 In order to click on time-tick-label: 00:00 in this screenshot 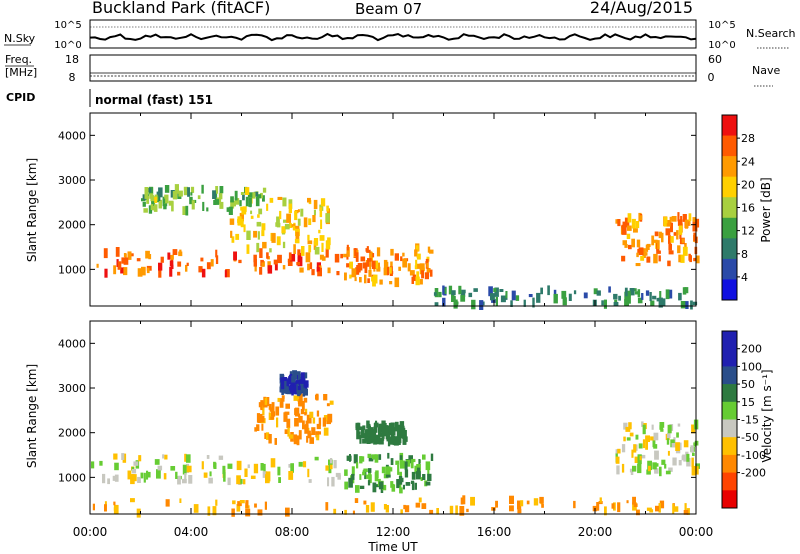, I will do `click(90, 532)`.